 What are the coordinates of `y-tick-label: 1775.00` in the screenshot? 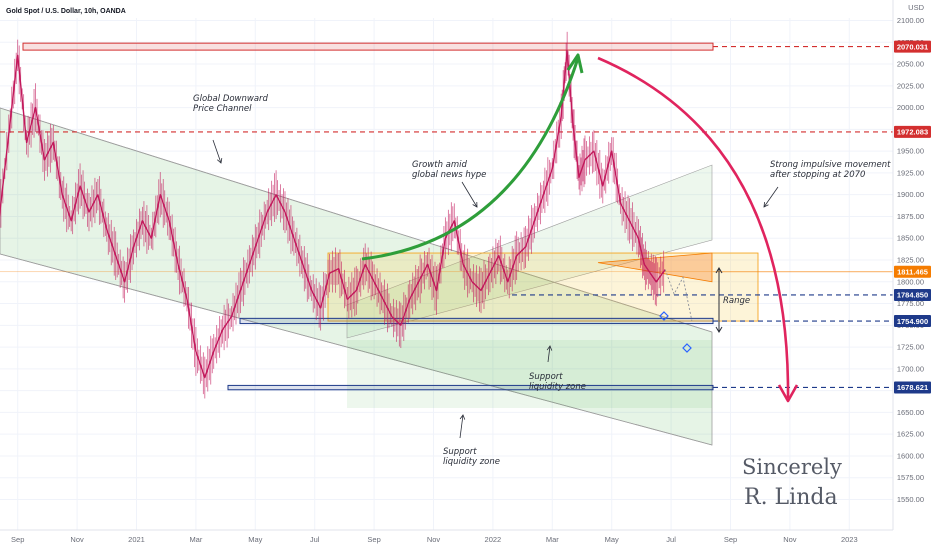 It's located at (910, 303).